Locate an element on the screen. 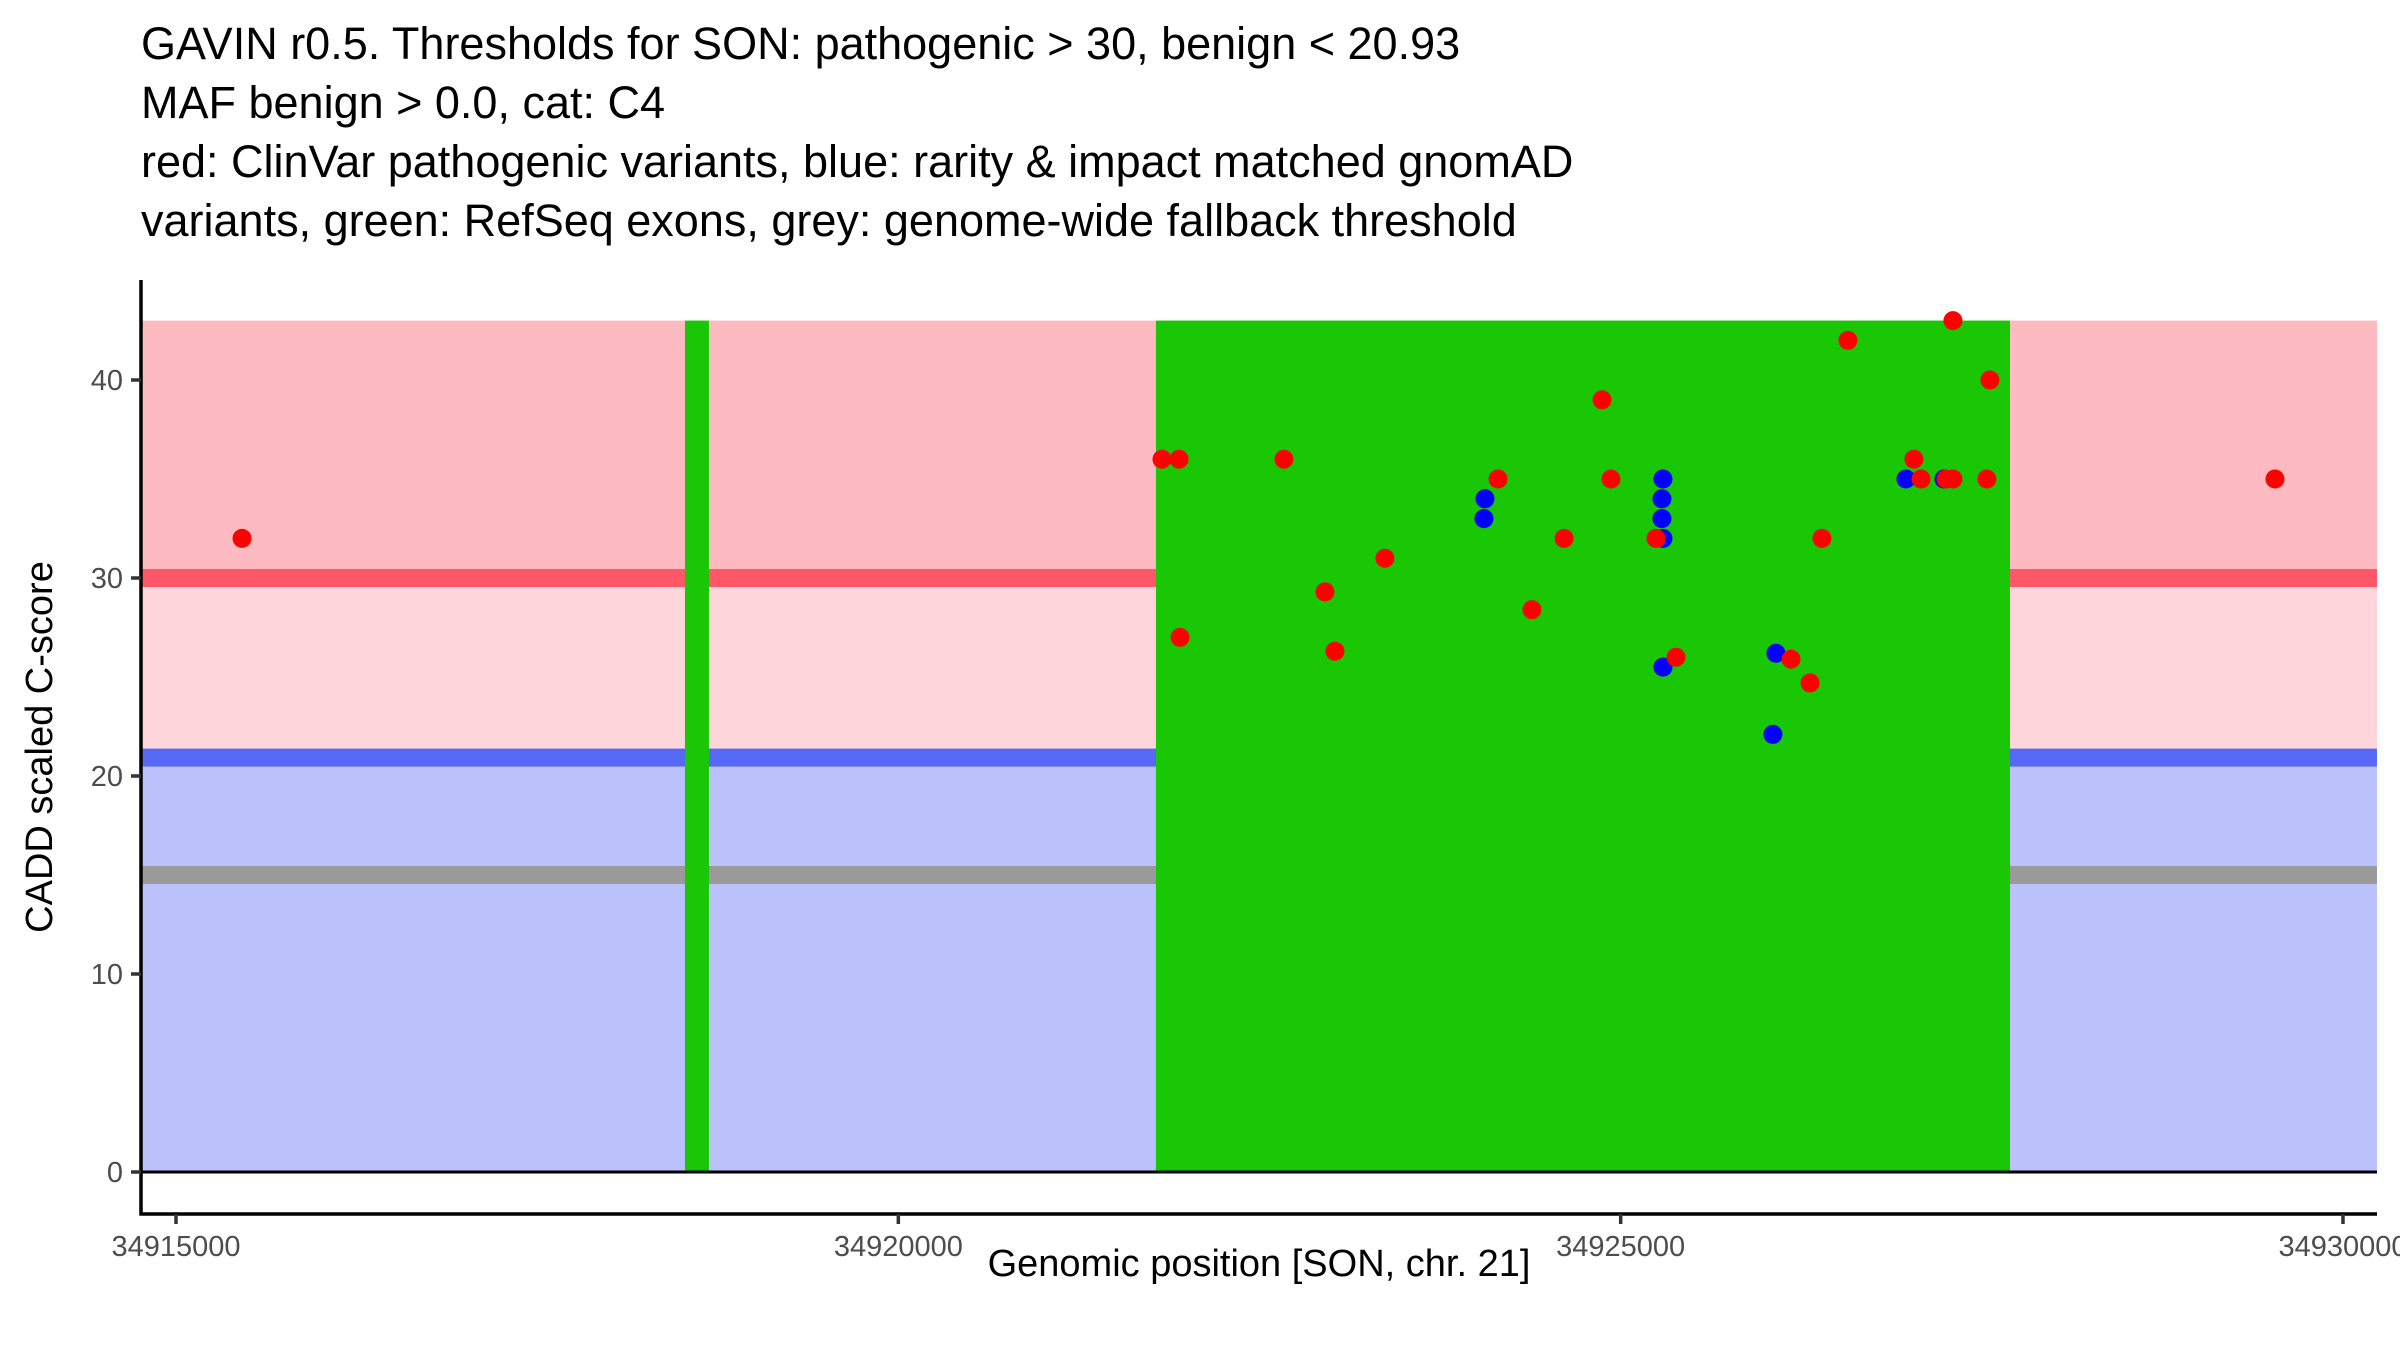 Image resolution: width=2400 pixels, height=1350 pixels. x-tick-label: 34915000 is located at coordinates (175, 1247).